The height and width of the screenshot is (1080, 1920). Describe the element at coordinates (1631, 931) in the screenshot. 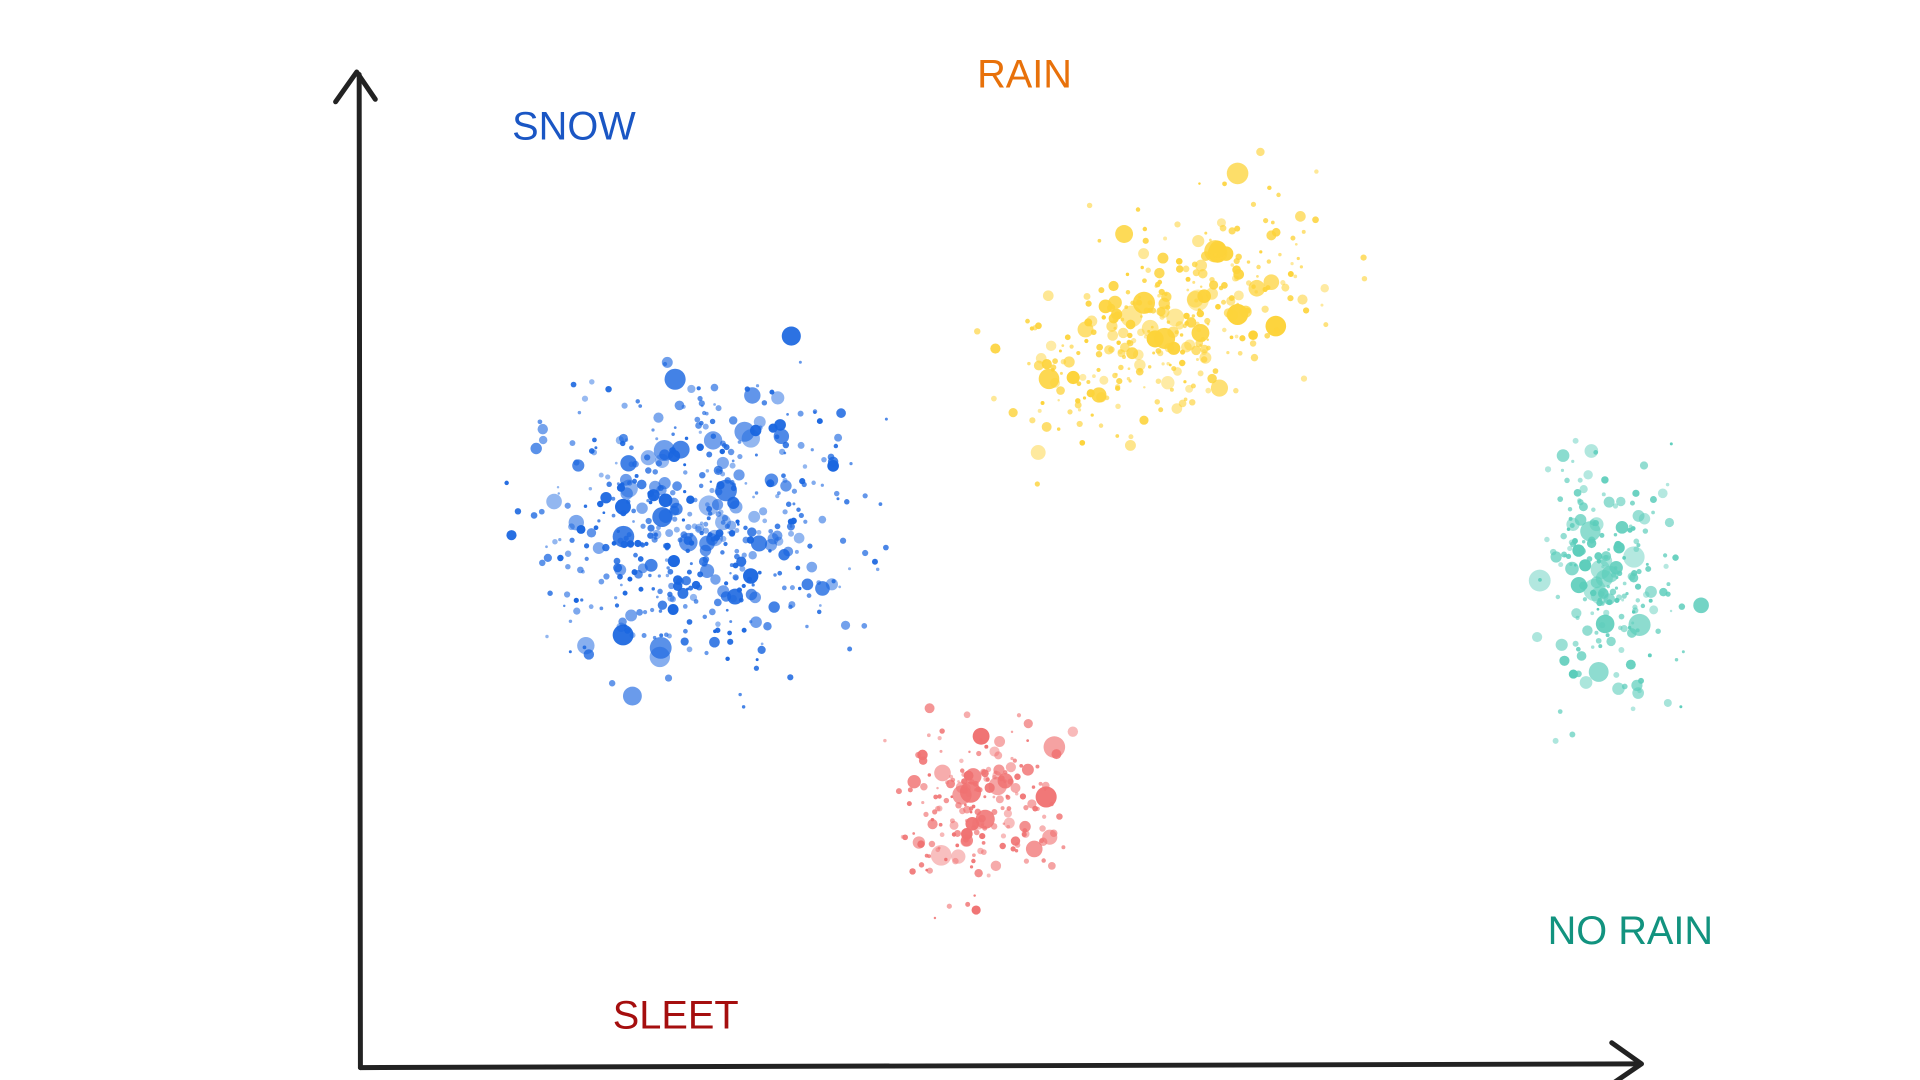

I see `no-rain-label: NO RAIN` at that location.